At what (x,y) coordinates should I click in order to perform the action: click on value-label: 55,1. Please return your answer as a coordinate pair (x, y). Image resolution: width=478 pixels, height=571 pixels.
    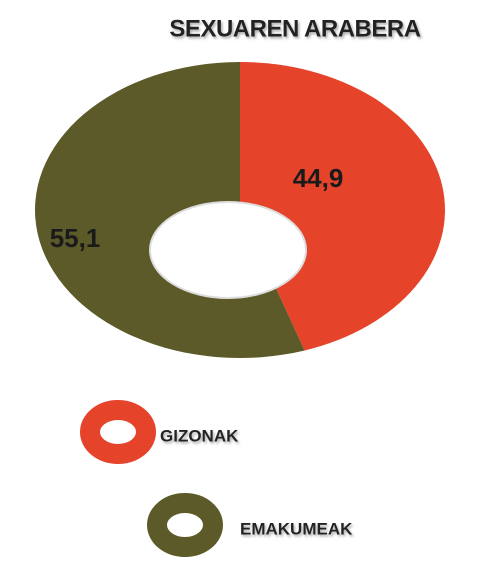
    Looking at the image, I should click on (75, 238).